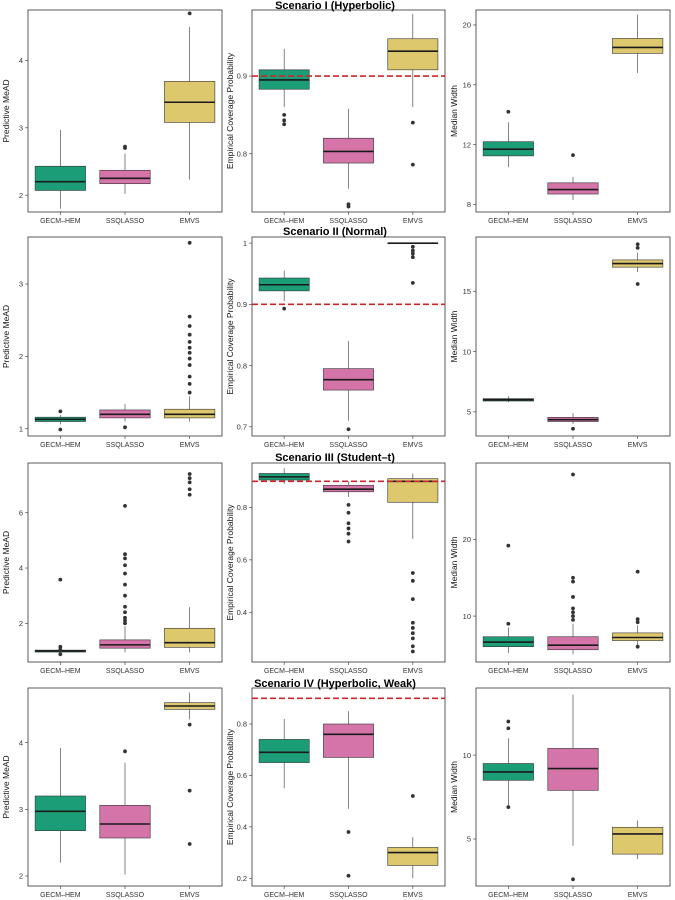  Describe the element at coordinates (469, 412) in the screenshot. I see `y-tick-label: 5` at that location.